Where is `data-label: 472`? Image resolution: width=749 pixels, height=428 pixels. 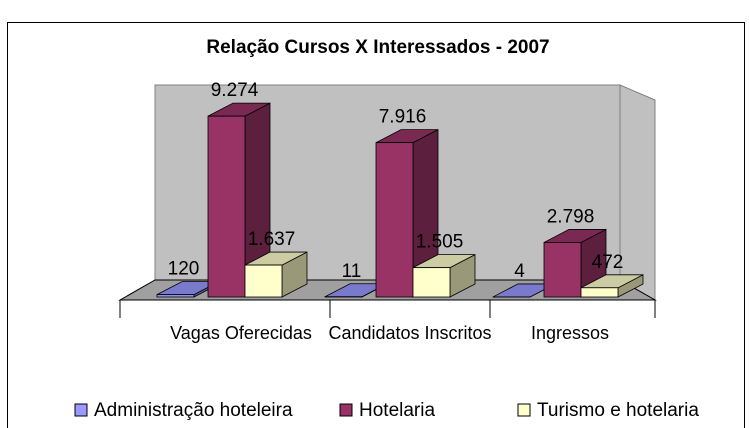 data-label: 472 is located at coordinates (608, 262).